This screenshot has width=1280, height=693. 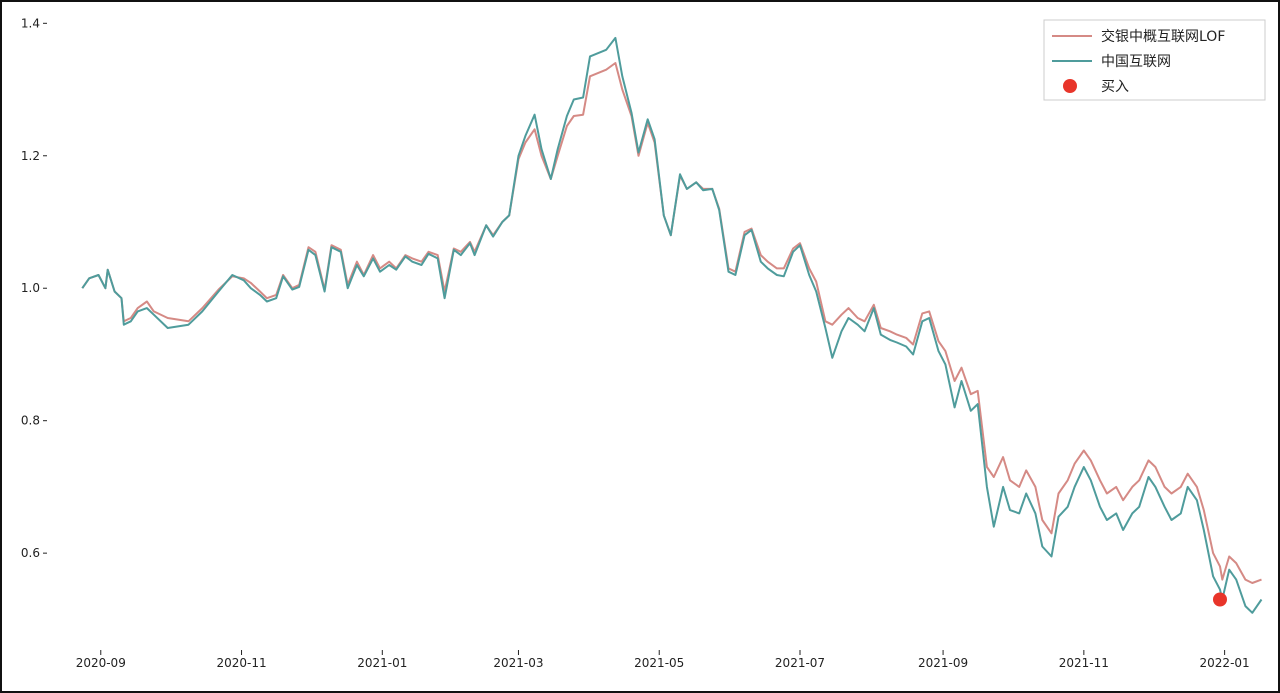 I want to click on legend-swatch-buy, so click(x=1070, y=86).